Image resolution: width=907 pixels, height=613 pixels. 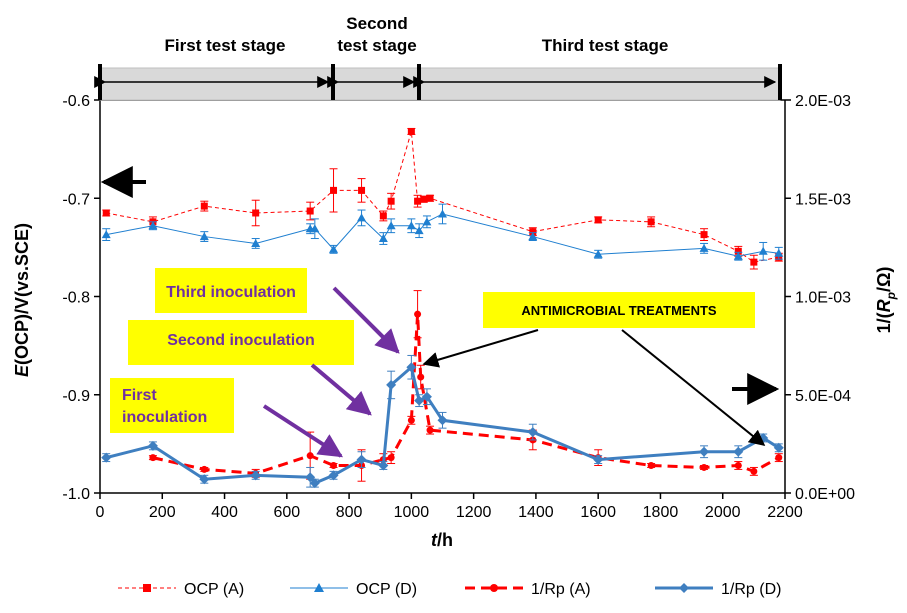 I want to click on x-tick-label: 0, so click(x=100, y=512).